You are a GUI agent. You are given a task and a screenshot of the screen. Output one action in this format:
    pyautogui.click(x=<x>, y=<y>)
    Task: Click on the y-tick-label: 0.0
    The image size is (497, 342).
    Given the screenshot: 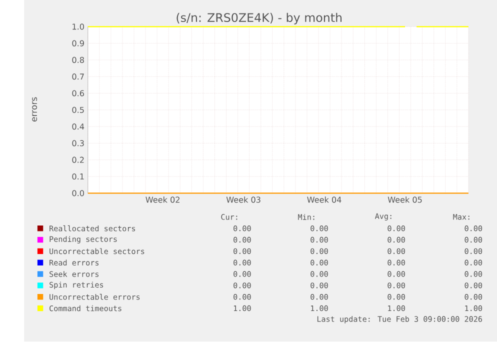 What is the action you would take?
    pyautogui.click(x=78, y=193)
    